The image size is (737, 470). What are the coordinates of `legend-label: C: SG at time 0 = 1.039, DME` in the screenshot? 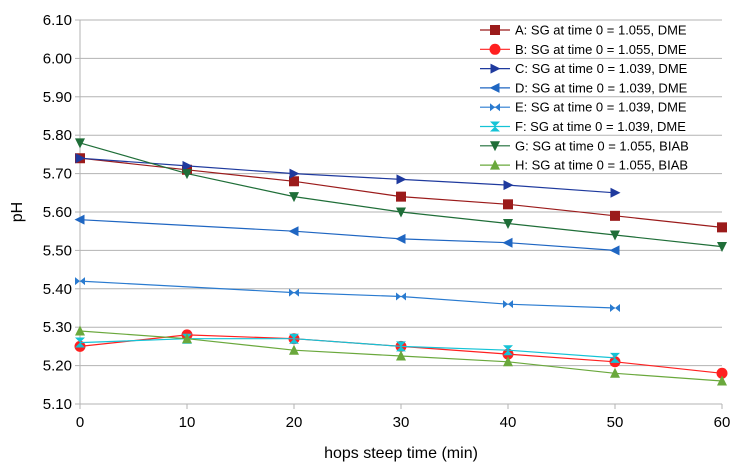 It's located at (601, 68).